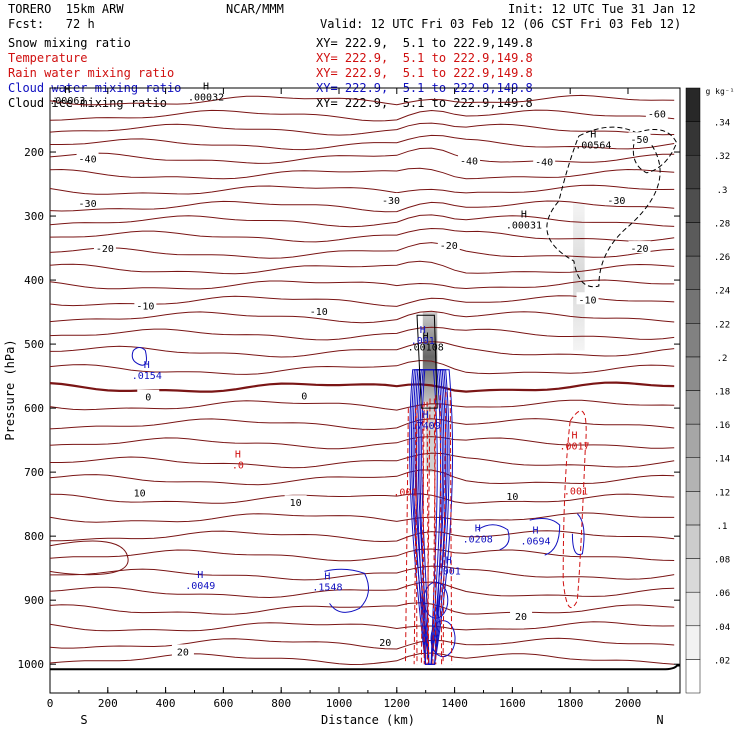 This screenshot has width=740, height=740. What do you see at coordinates (34, 344) in the screenshot?
I see `y-tick-label: 500` at bounding box center [34, 344].